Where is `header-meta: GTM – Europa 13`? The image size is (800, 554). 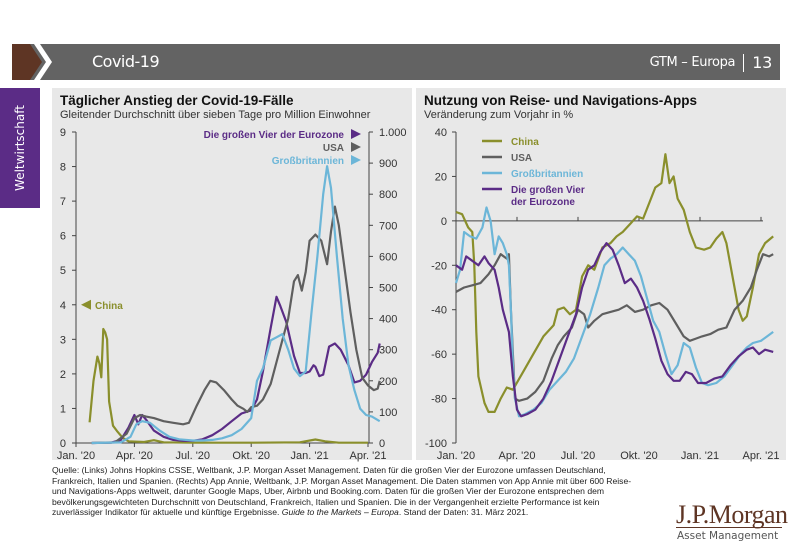
header-meta: GTM – Europa 13 is located at coordinates (711, 62).